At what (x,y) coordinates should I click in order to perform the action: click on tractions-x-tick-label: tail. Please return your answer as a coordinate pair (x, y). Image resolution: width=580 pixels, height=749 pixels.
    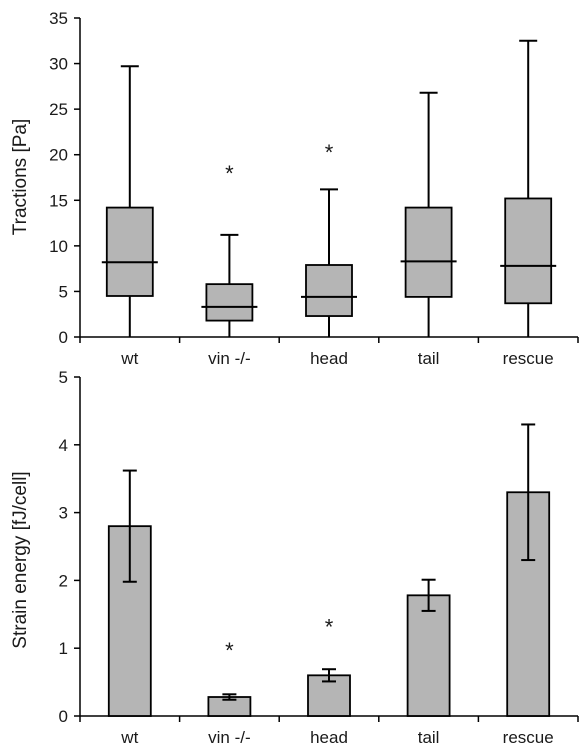
    Looking at the image, I should click on (429, 358).